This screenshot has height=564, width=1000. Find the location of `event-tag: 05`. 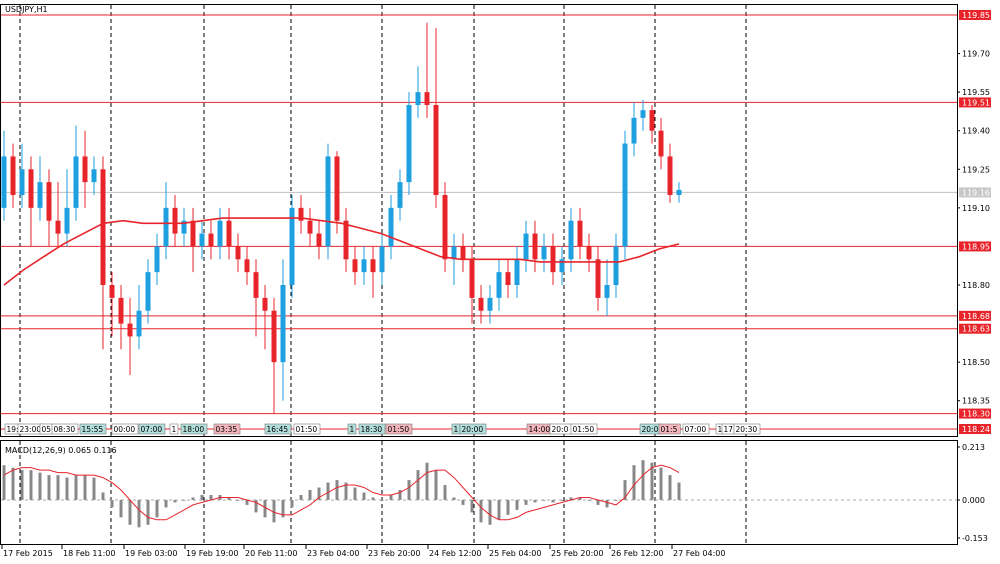

event-tag: 05 is located at coordinates (46, 429).